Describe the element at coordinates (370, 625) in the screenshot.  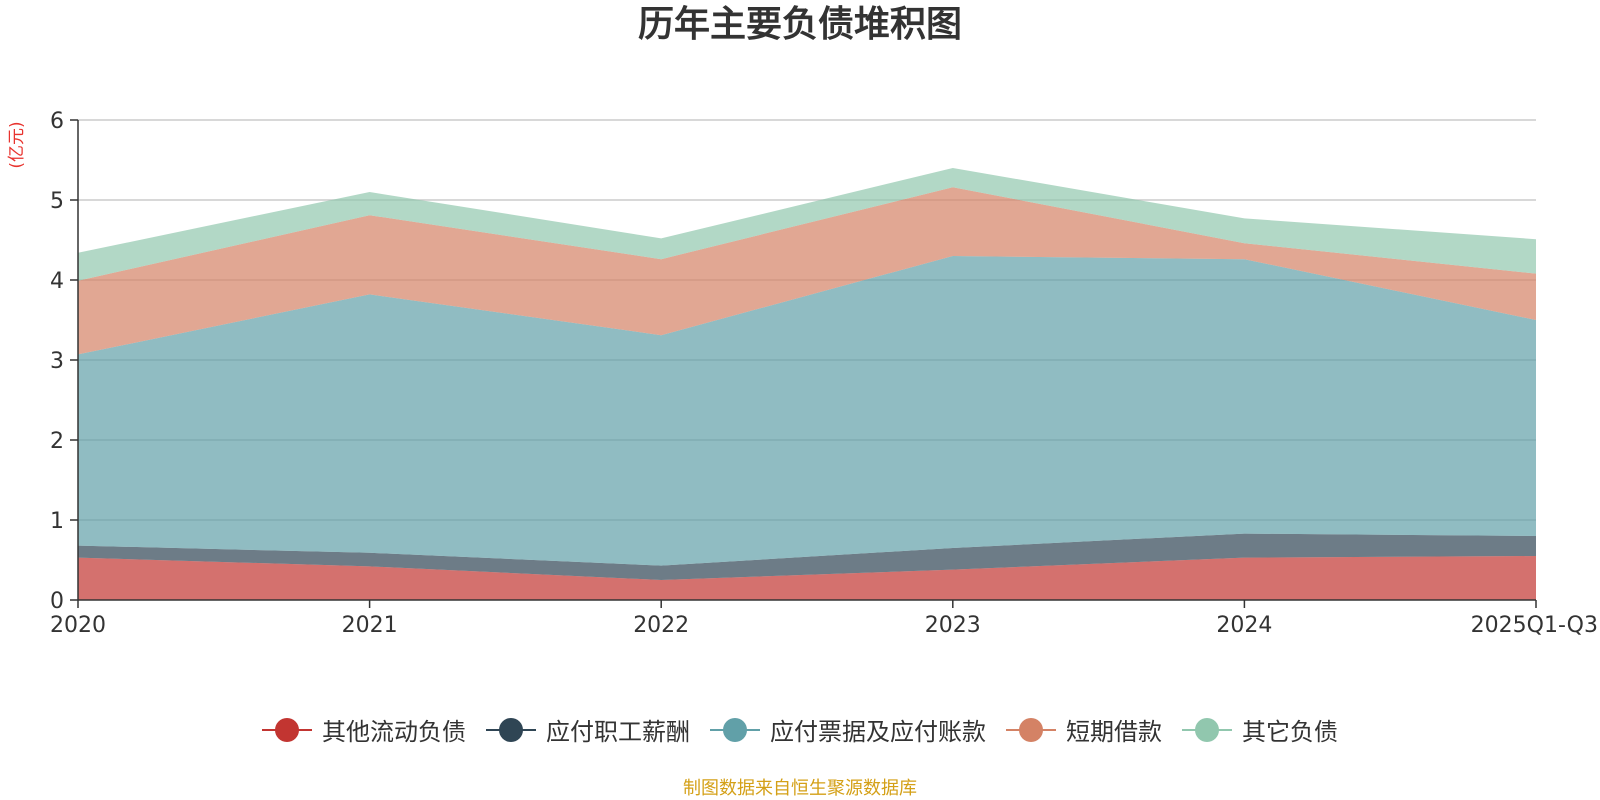
I see `x-tick-label: 2021` at that location.